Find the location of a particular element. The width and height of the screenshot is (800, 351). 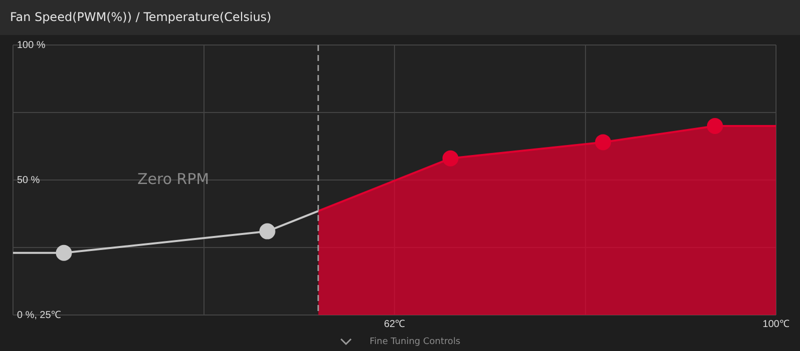

y-tick-label: 100 % is located at coordinates (31, 45).